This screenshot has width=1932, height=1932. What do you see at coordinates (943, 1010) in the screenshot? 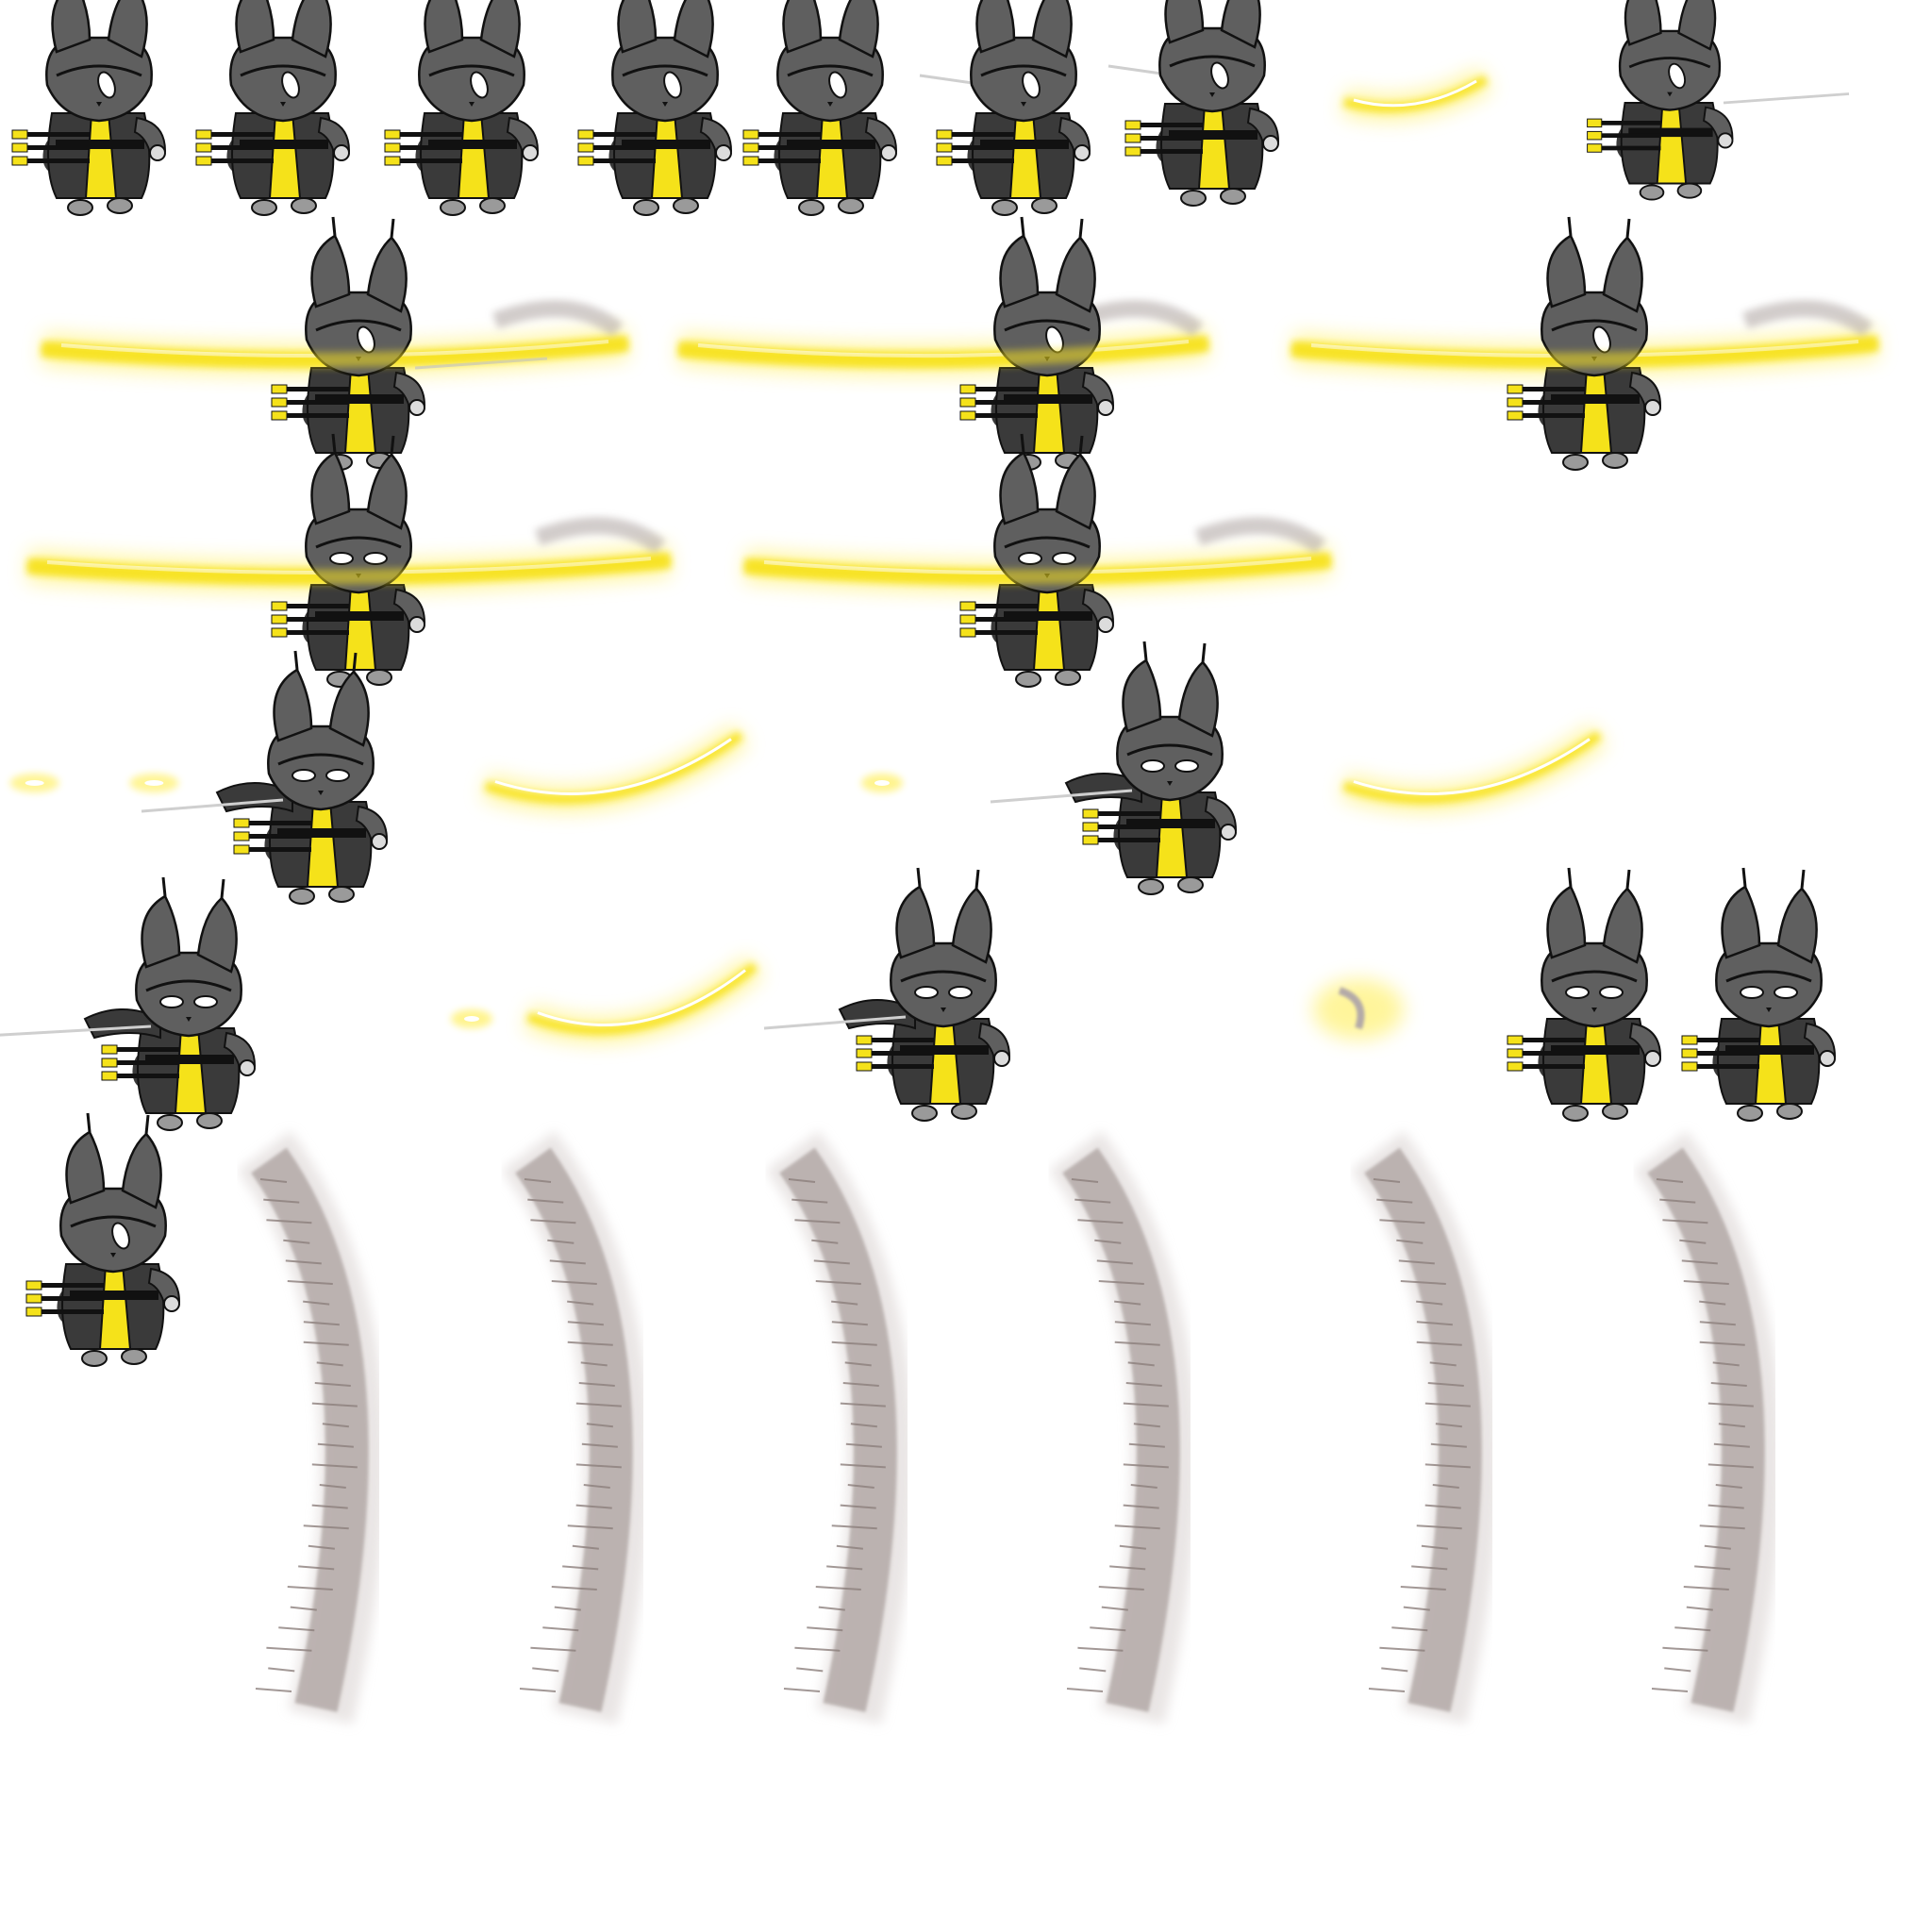
I see `nose` at bounding box center [943, 1010].